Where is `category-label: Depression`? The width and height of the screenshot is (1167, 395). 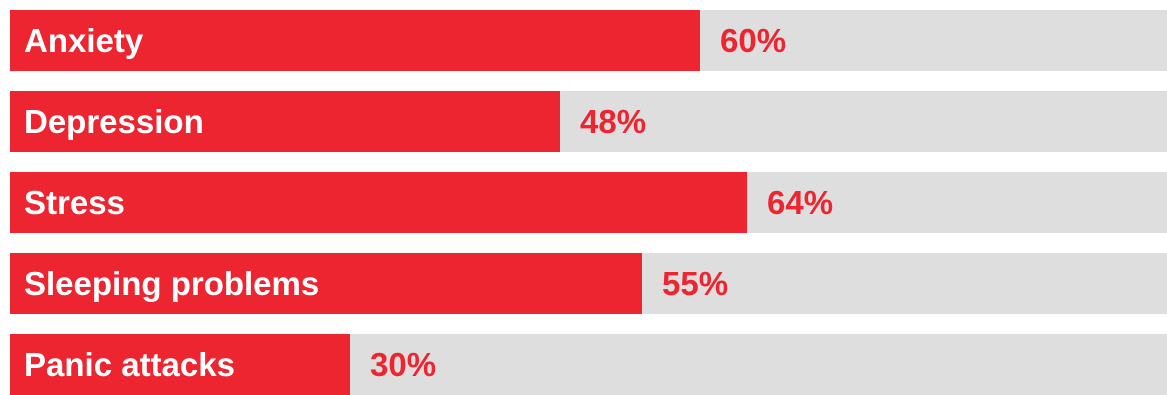 category-label: Depression is located at coordinates (114, 121).